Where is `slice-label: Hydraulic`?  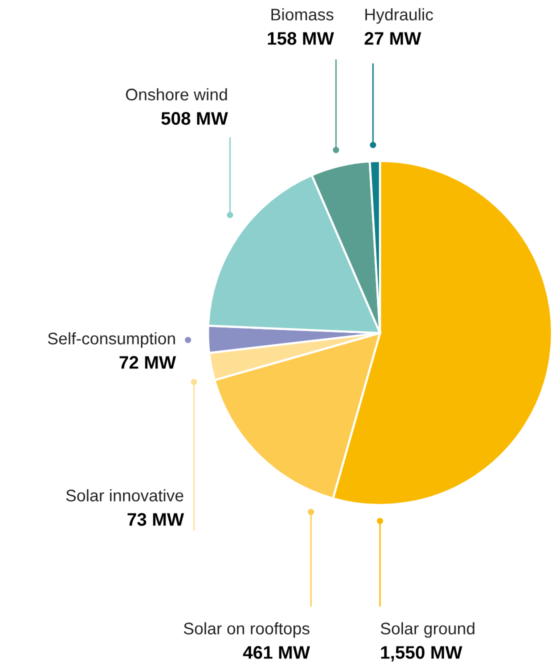
slice-label: Hydraulic is located at coordinates (399, 16).